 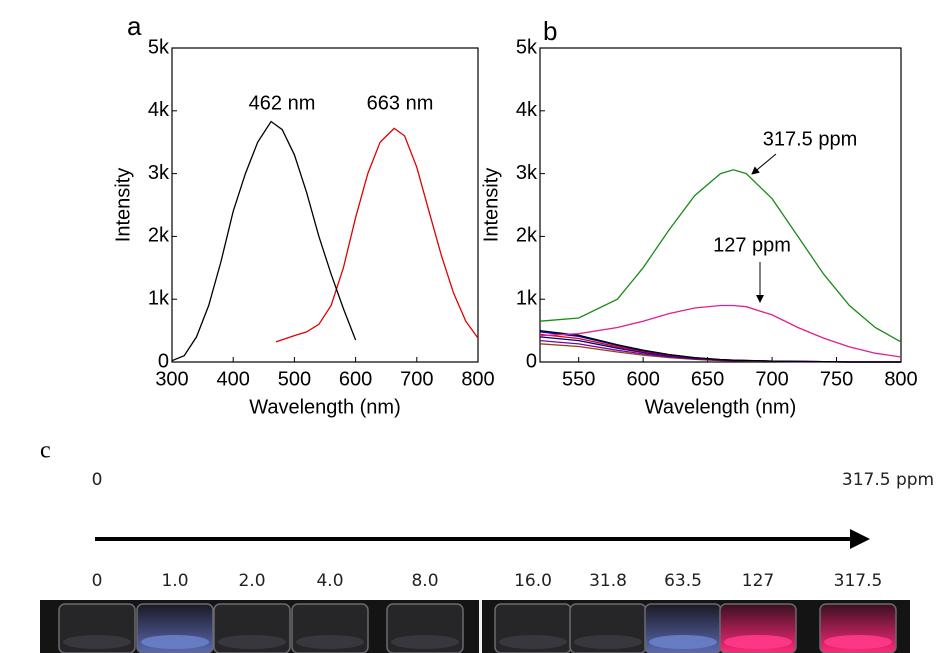 I want to click on x-tick-label: 650, so click(x=707, y=379).